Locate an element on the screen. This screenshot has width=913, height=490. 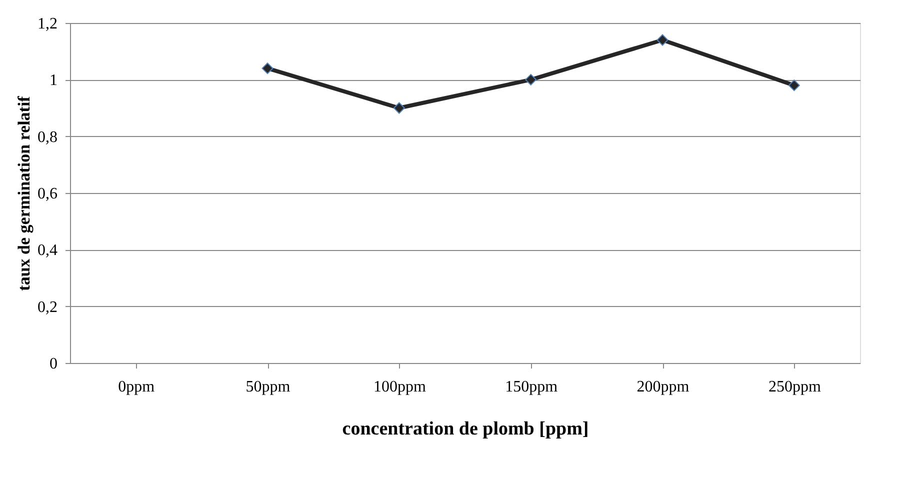
x-tick-label: 250ppm is located at coordinates (795, 387).